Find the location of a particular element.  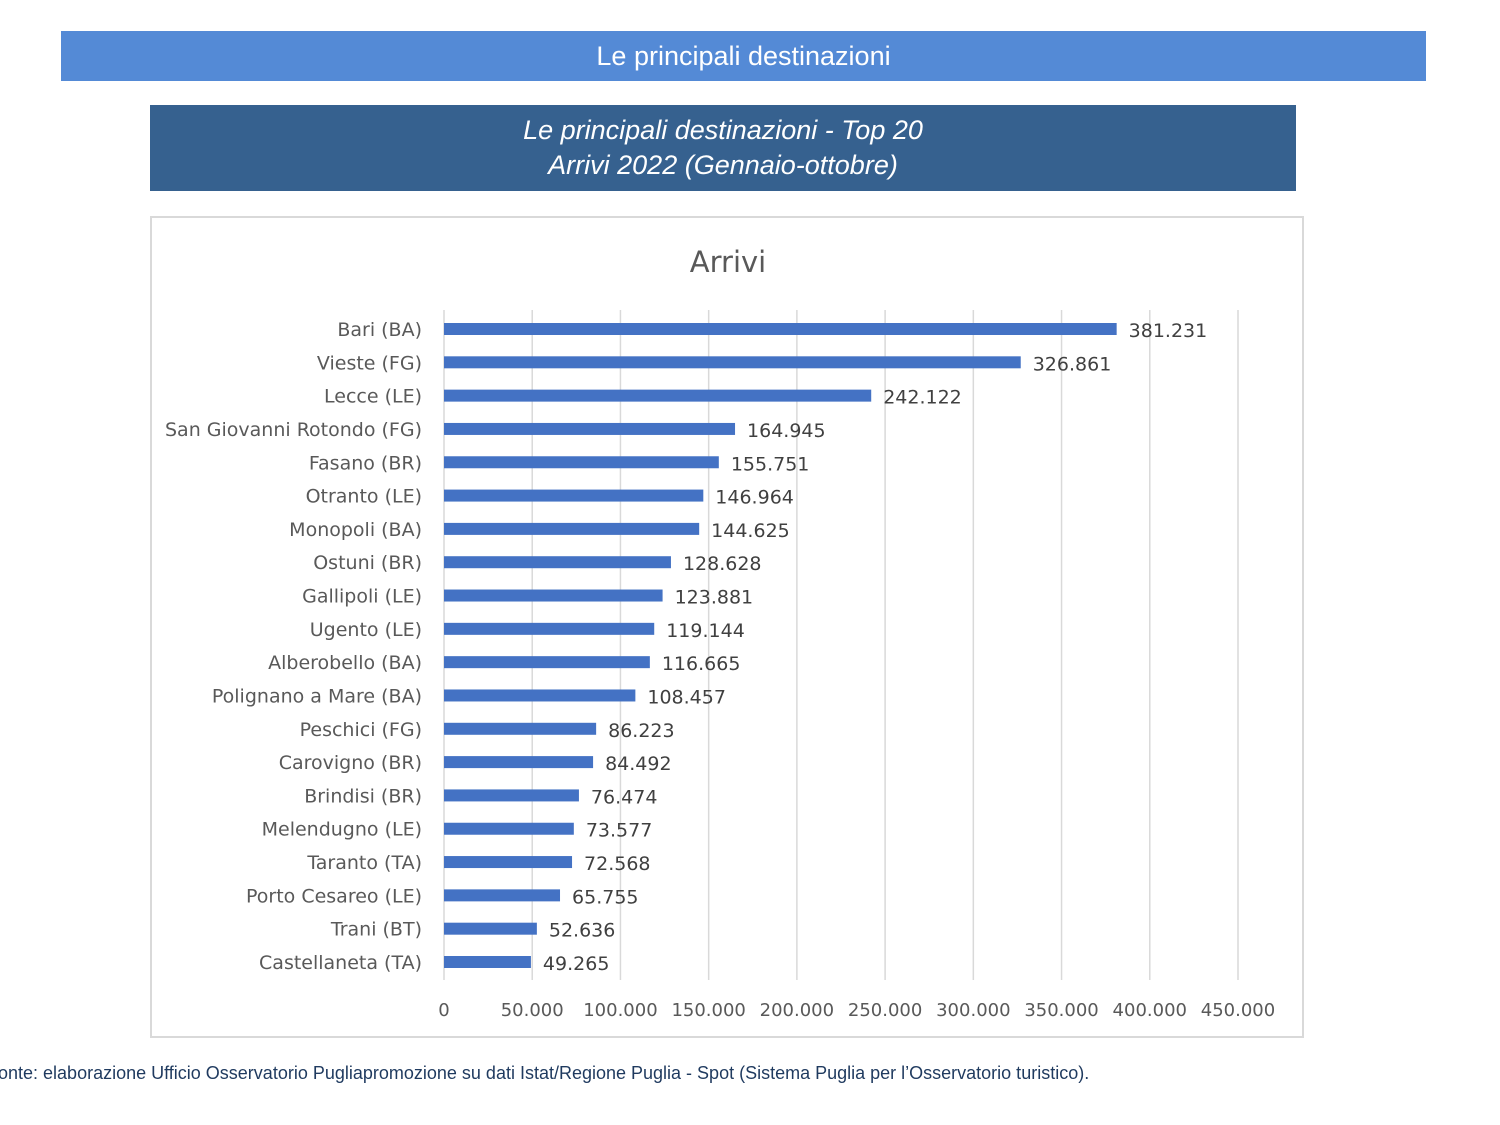

x-tick-label: 150.000 is located at coordinates (708, 1010).